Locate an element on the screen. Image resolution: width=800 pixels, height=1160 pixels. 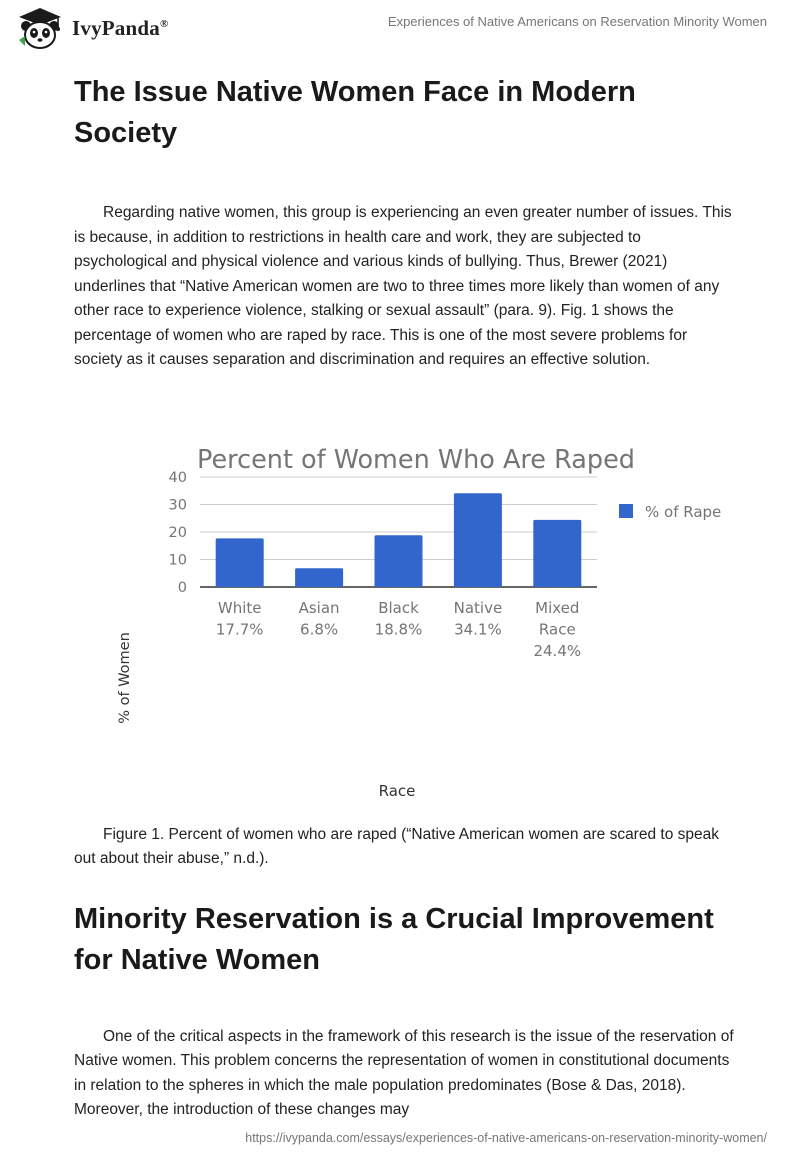
bar-asian is located at coordinates (319, 577).